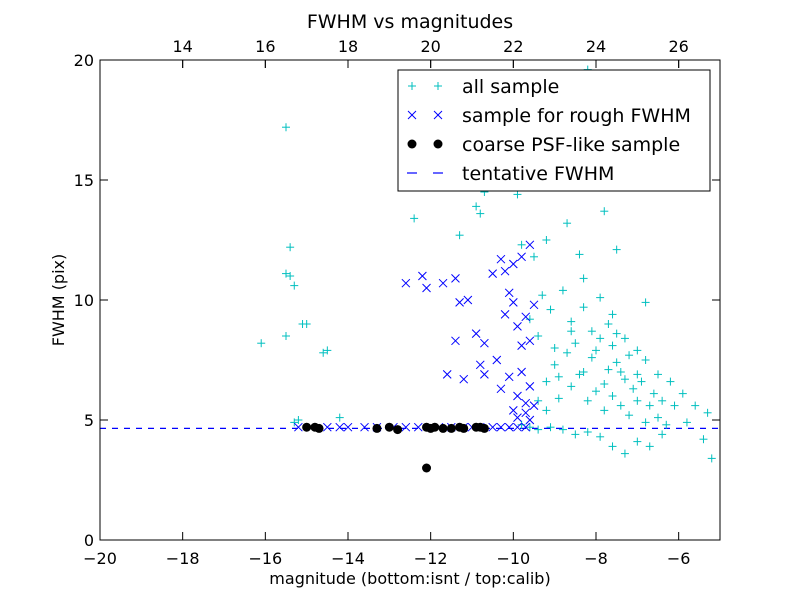 This screenshot has height=600, width=800. I want to click on y-axis-title: FWHM (pix), so click(58, 300).